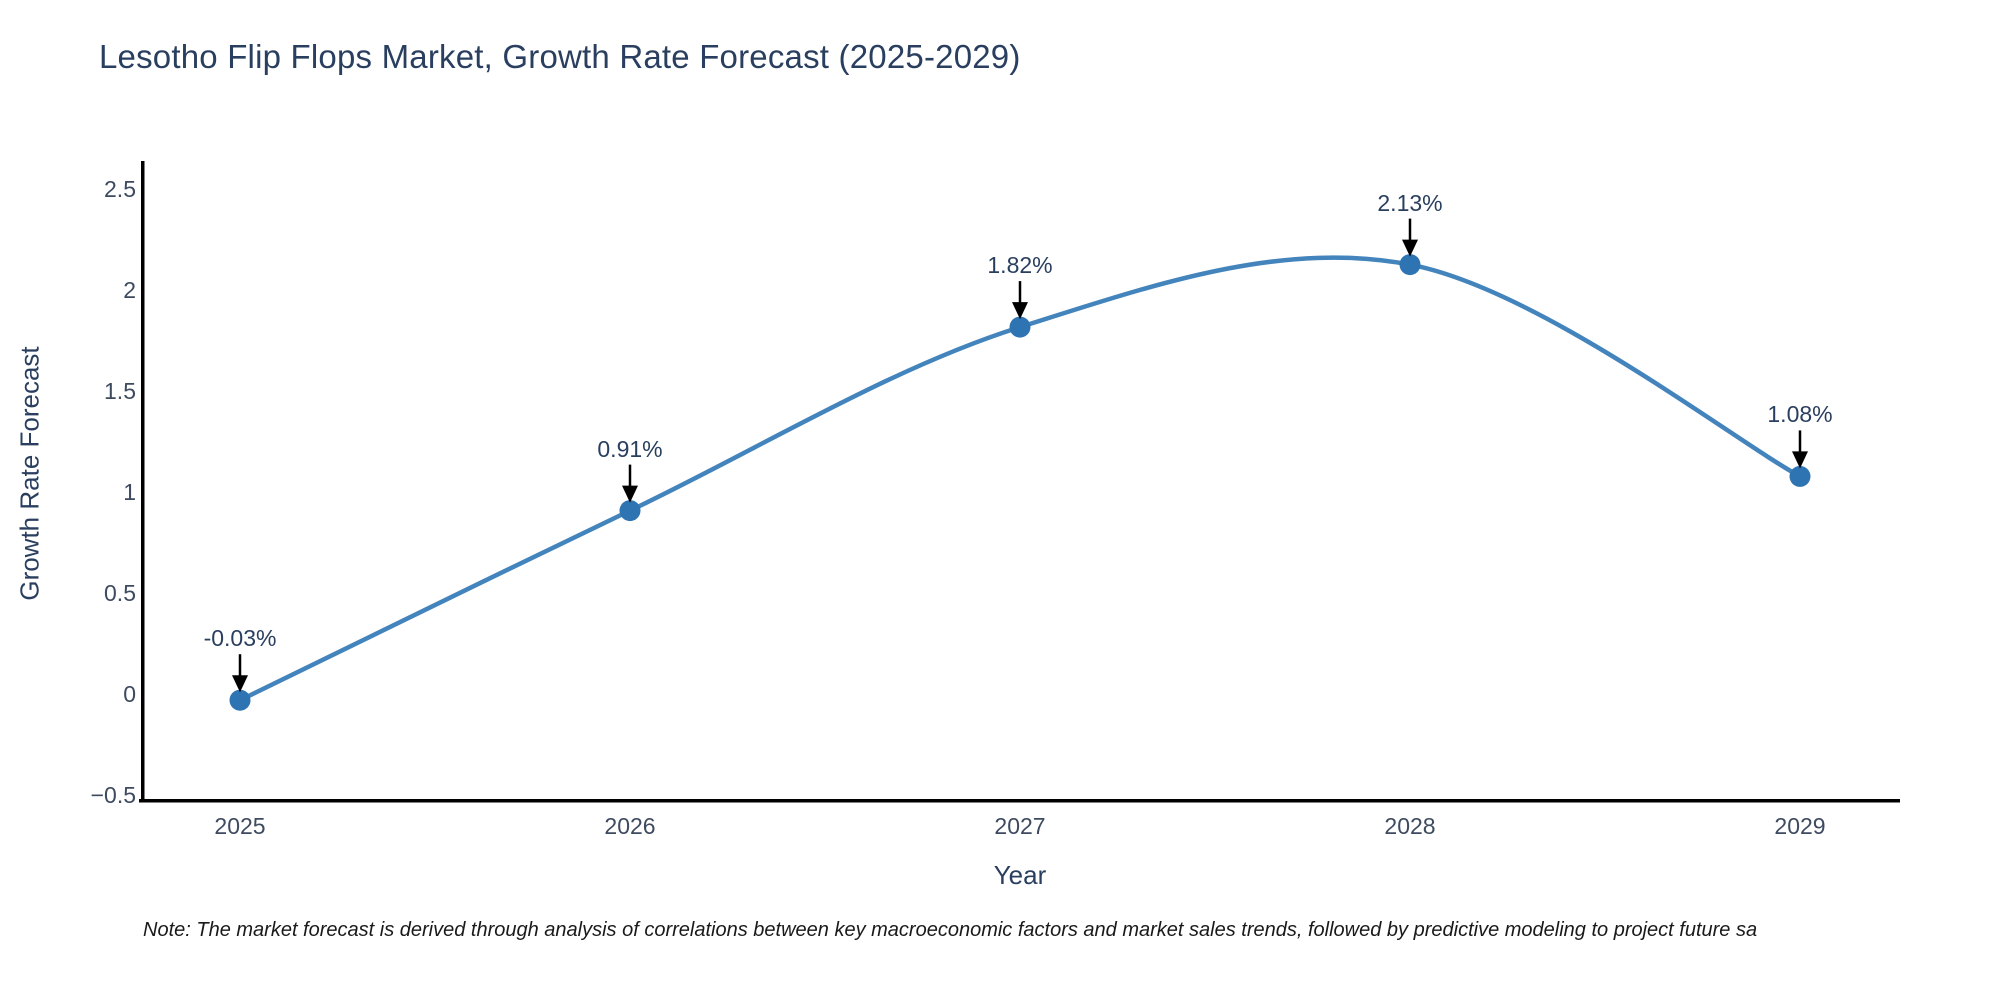 The width and height of the screenshot is (2000, 1000). Describe the element at coordinates (630, 449) in the screenshot. I see `point-value-label: 0.91%` at that location.